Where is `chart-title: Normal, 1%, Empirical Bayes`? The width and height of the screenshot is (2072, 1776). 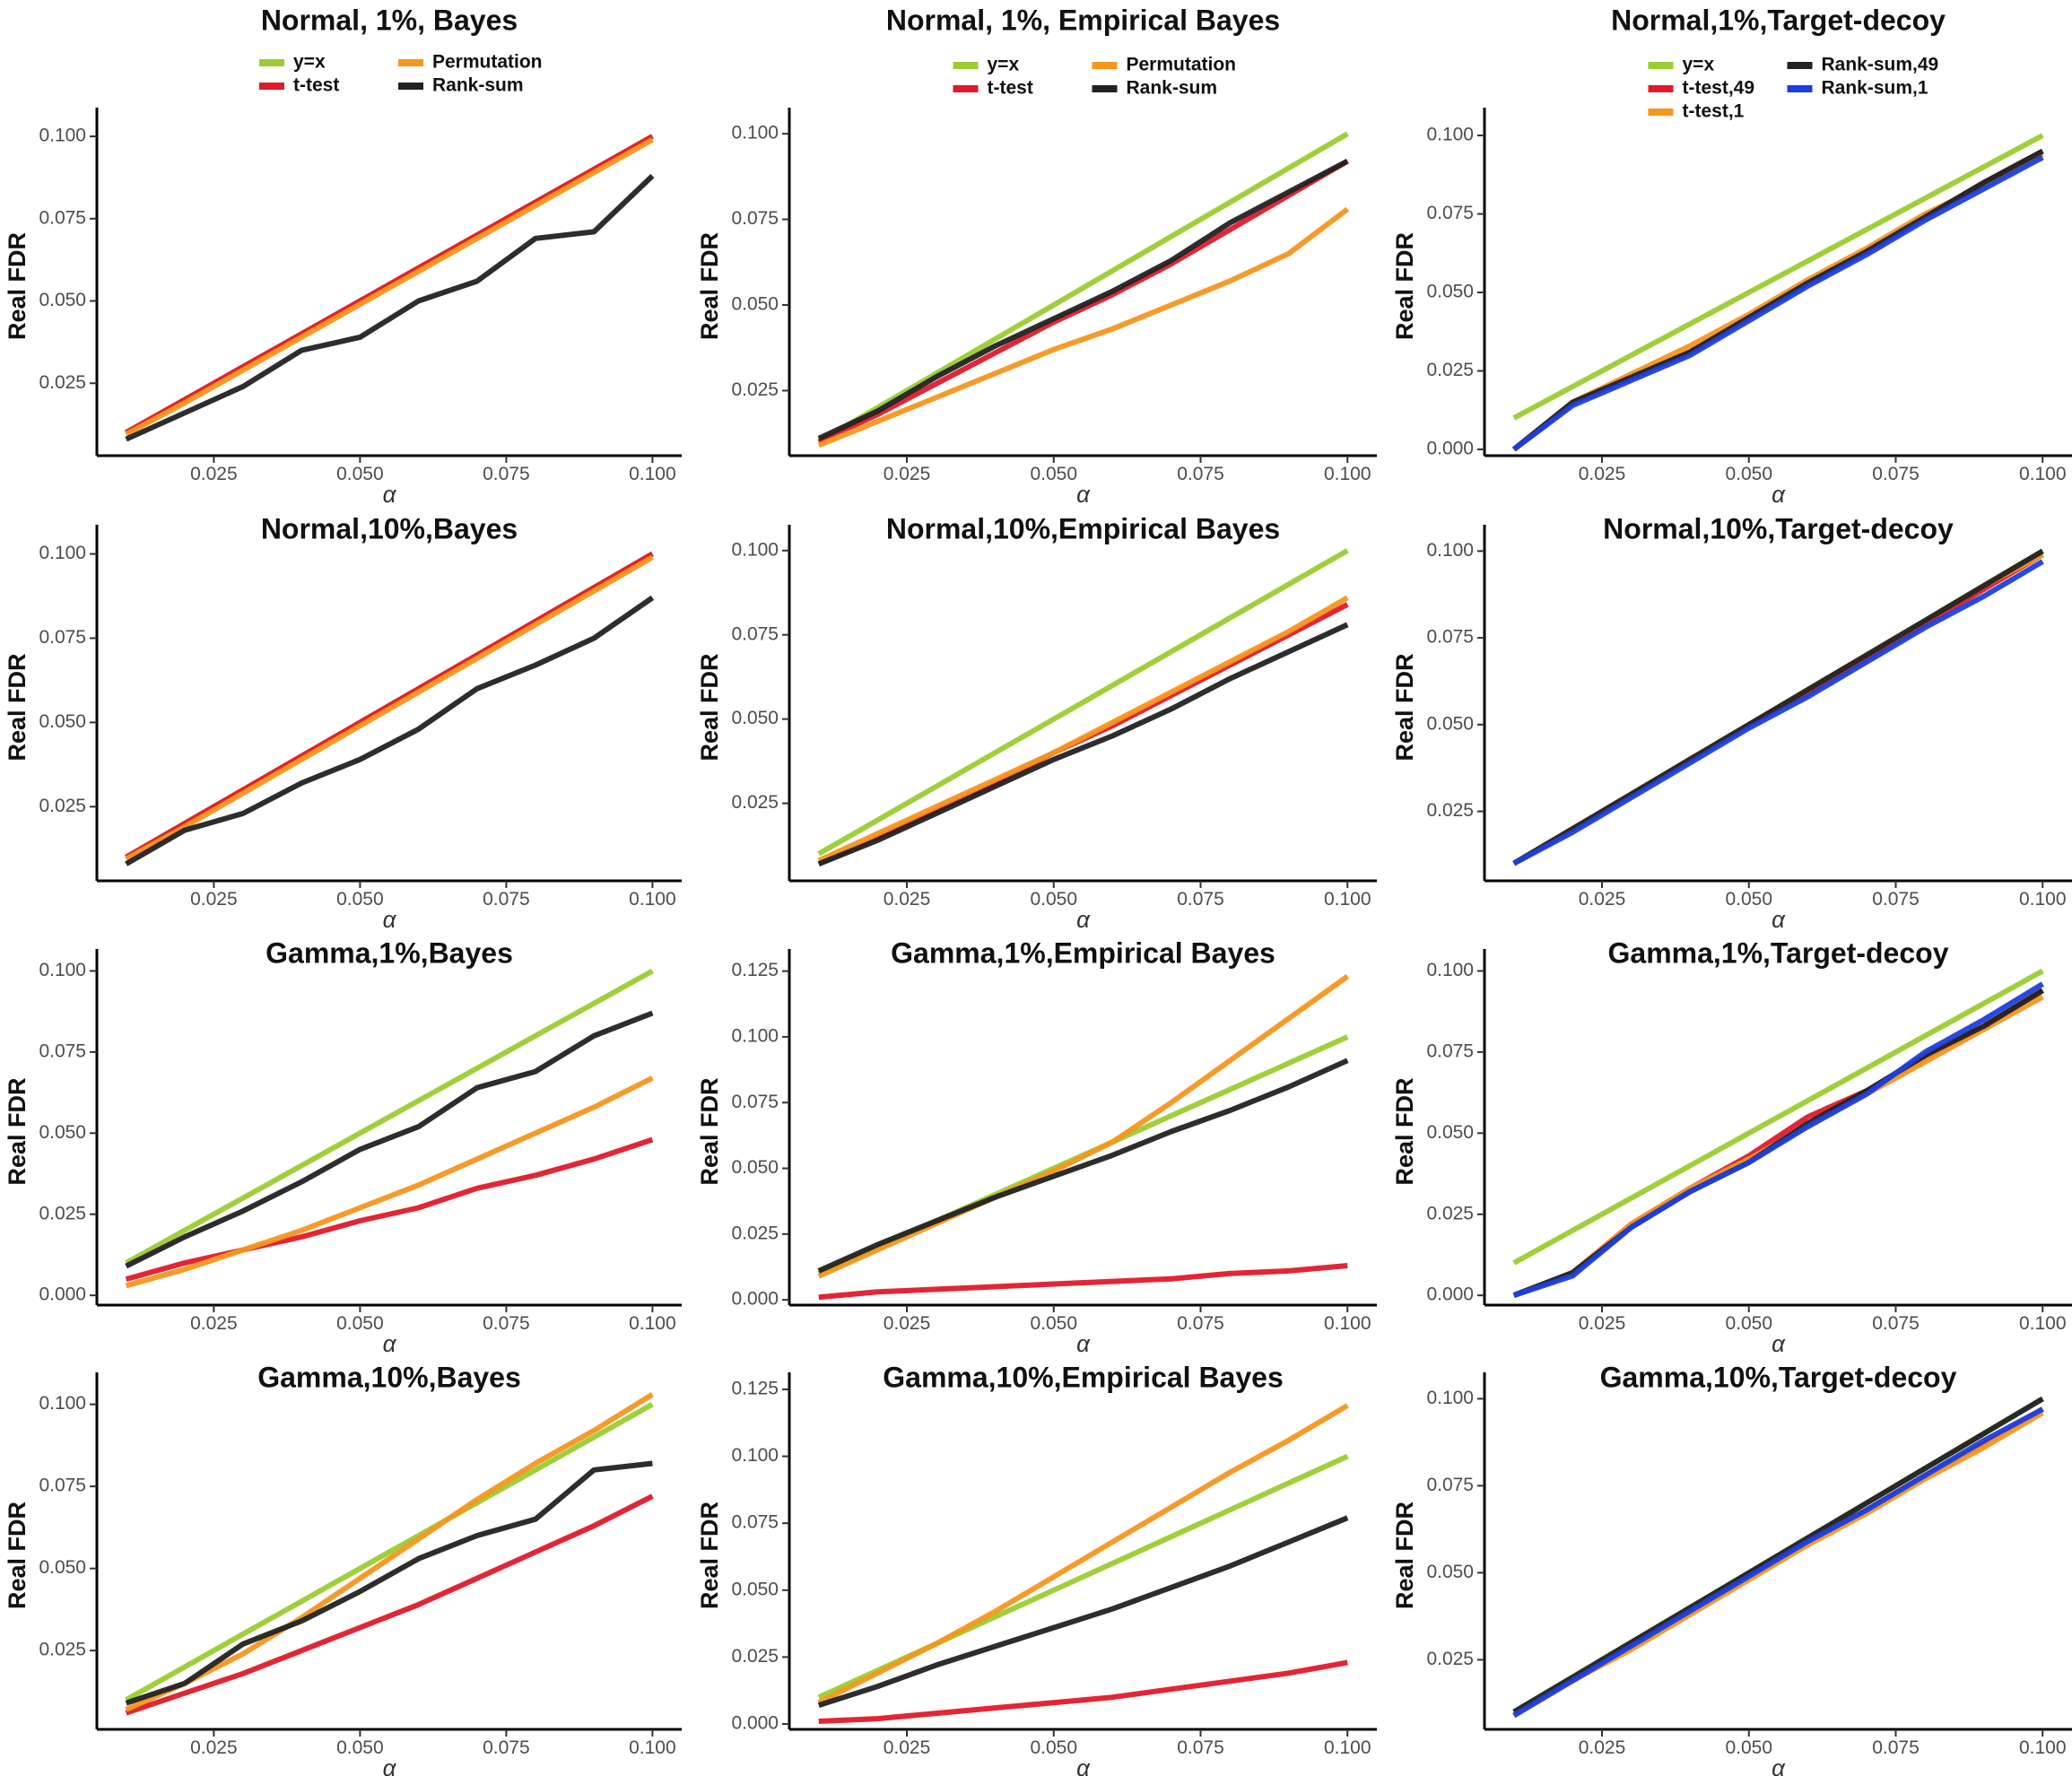 chart-title: Normal, 1%, Empirical Bayes is located at coordinates (1083, 20).